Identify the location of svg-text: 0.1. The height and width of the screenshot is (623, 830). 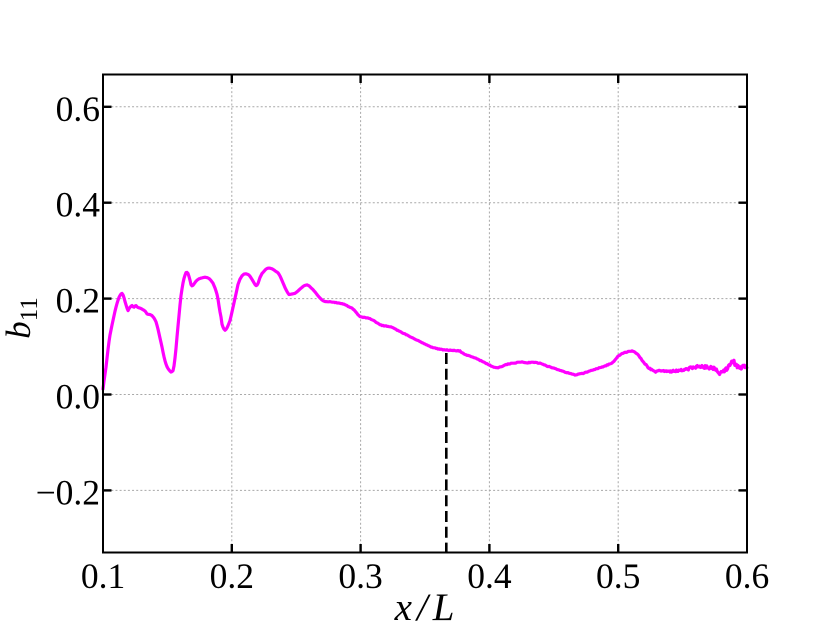
(103, 576).